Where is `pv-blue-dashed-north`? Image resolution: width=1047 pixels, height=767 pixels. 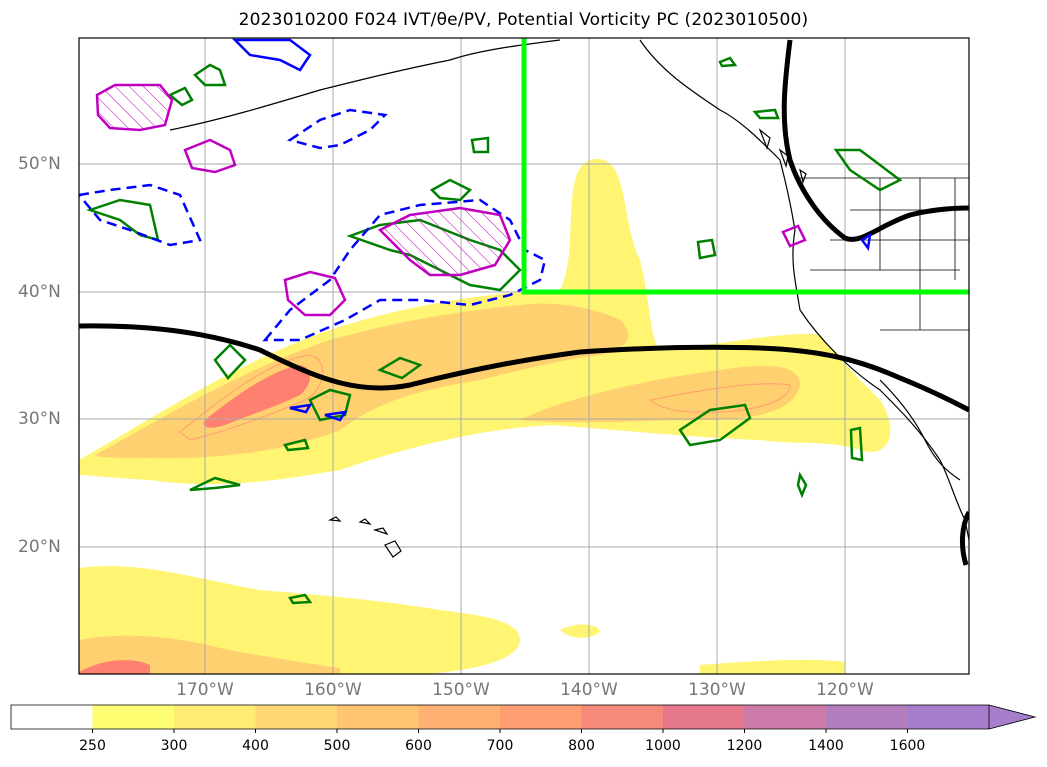
pv-blue-dashed-north is located at coordinates (337, 129).